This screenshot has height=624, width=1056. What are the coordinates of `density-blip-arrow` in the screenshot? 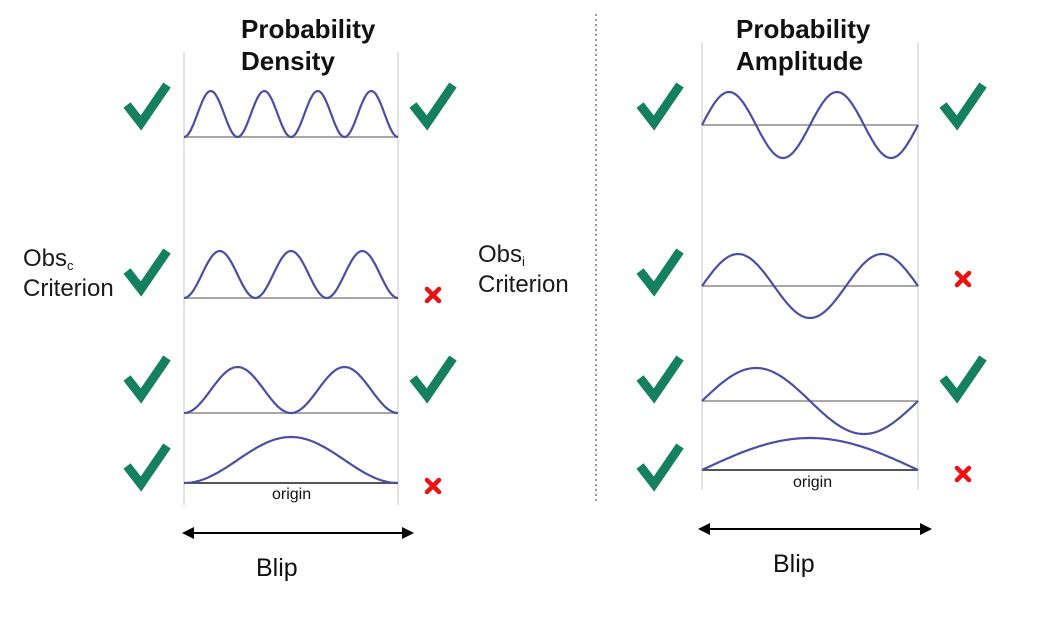 It's located at (298, 533).